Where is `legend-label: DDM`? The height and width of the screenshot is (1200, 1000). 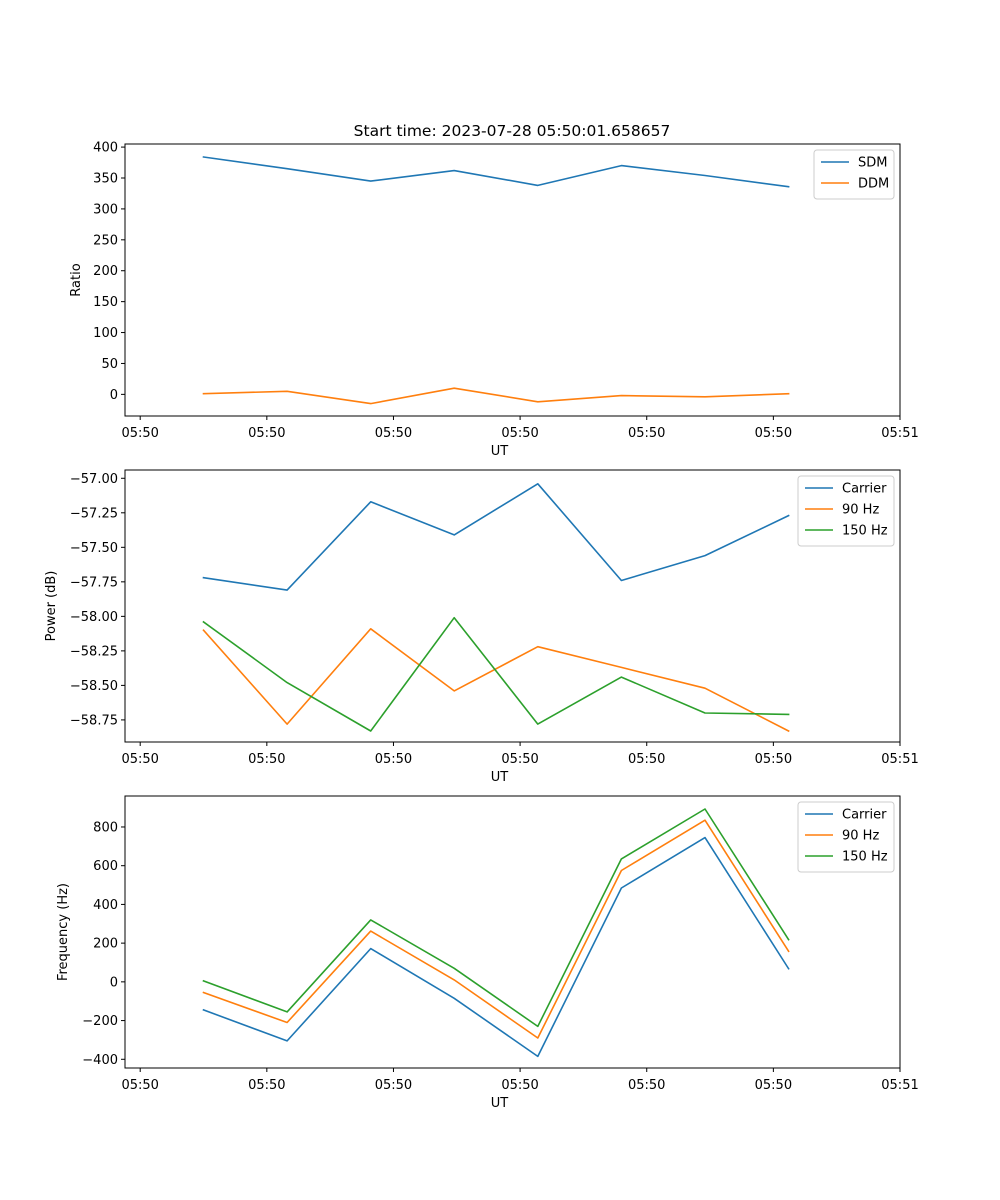
legend-label: DDM is located at coordinates (873, 184).